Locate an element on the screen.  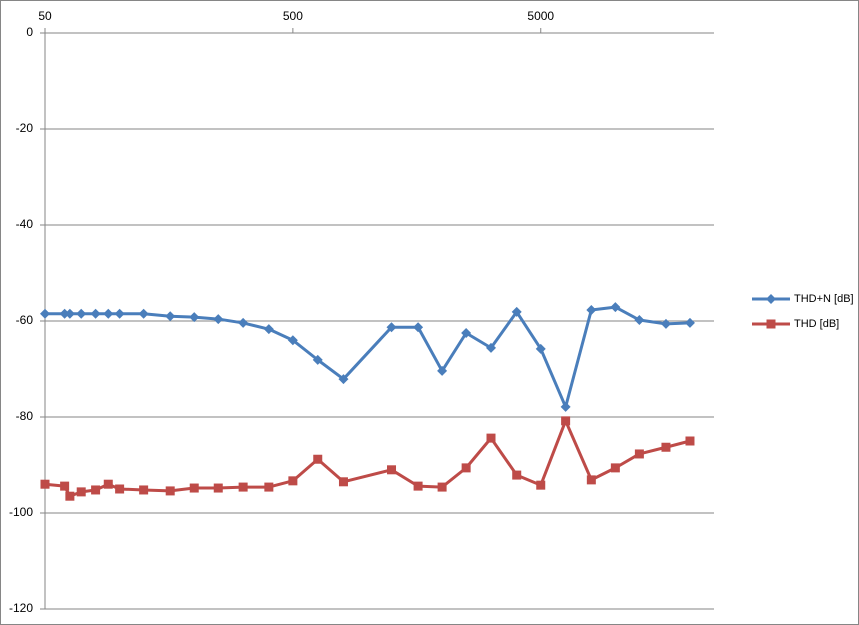
legend-label: THD [dB] is located at coordinates (816, 324).